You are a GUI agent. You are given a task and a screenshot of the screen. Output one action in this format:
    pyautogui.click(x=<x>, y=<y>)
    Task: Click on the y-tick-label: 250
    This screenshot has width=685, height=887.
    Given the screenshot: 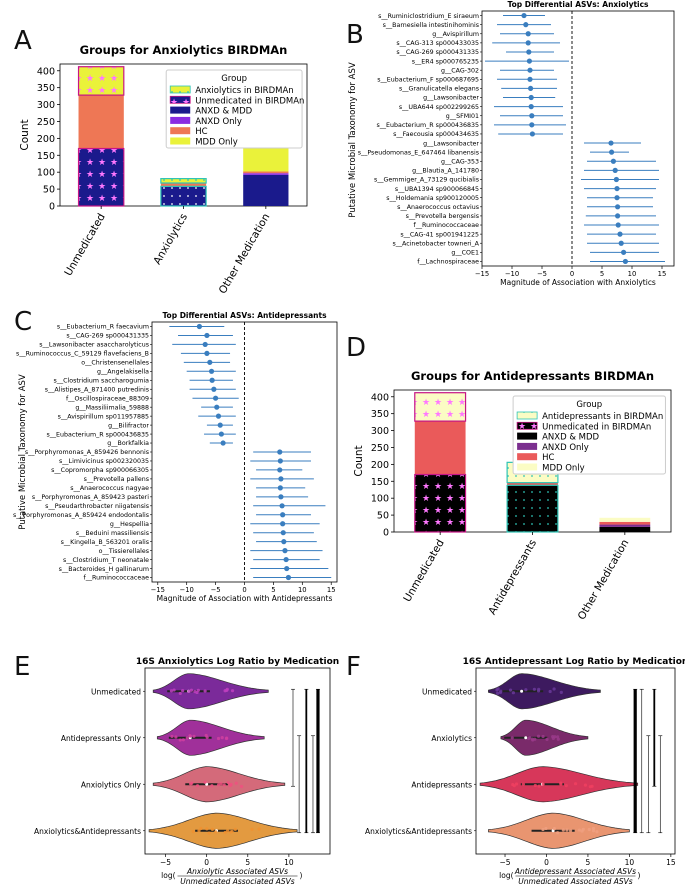 What is the action you would take?
    pyautogui.click(x=46, y=122)
    